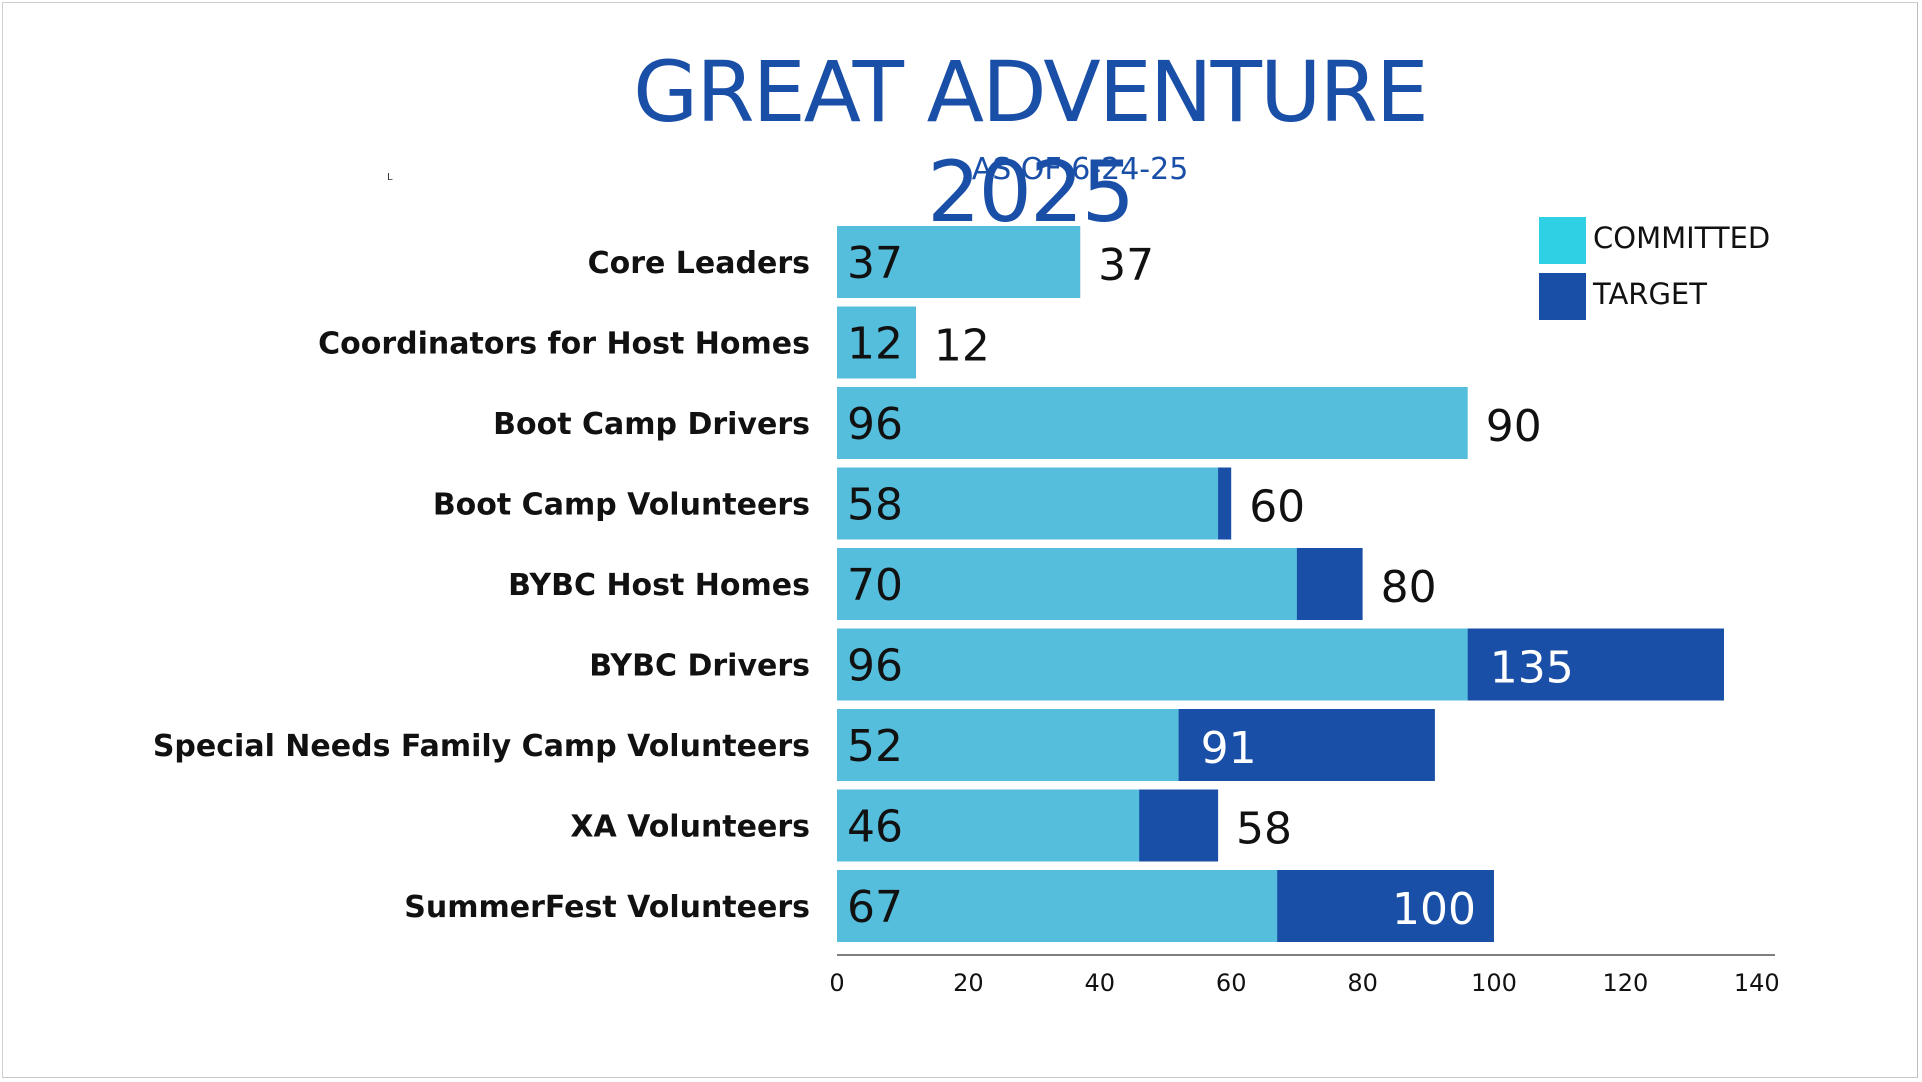  What do you see at coordinates (875, 827) in the screenshot?
I see `committed-value-label: 46` at bounding box center [875, 827].